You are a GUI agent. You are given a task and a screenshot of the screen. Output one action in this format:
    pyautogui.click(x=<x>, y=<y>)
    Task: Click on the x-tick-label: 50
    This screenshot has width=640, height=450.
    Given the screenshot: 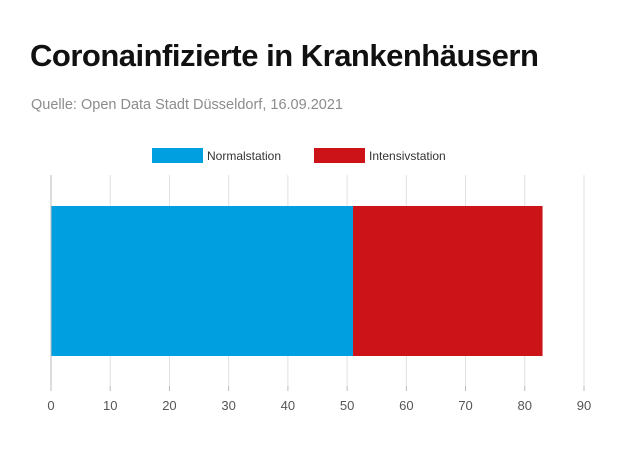 What is the action you would take?
    pyautogui.click(x=347, y=405)
    